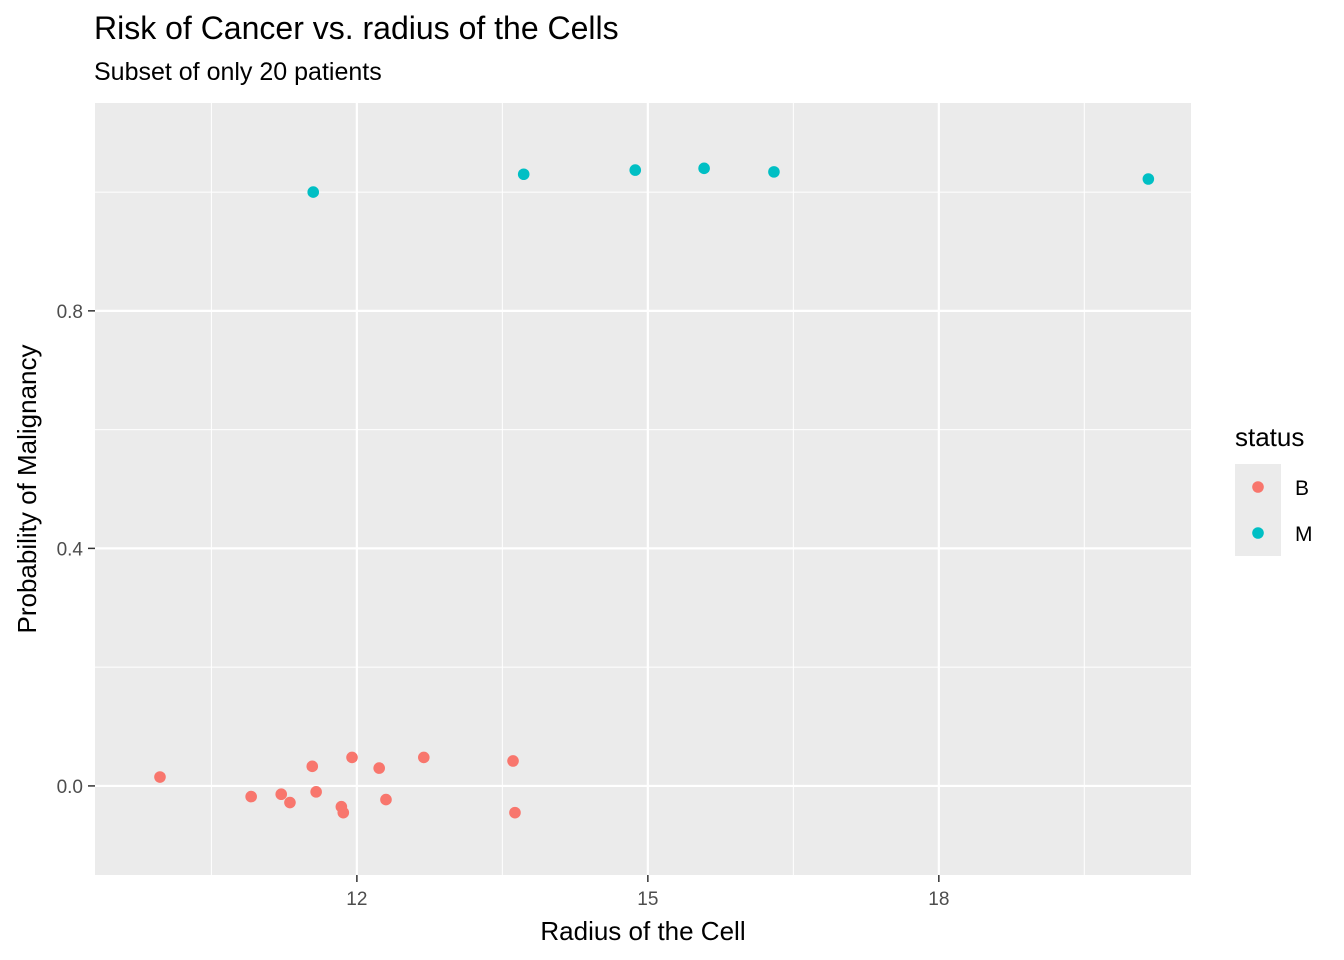 This screenshot has height=960, width=1344. Describe the element at coordinates (356, 28) in the screenshot. I see `chart-title: Risk of Cancer vs. radius of the Cells` at that location.